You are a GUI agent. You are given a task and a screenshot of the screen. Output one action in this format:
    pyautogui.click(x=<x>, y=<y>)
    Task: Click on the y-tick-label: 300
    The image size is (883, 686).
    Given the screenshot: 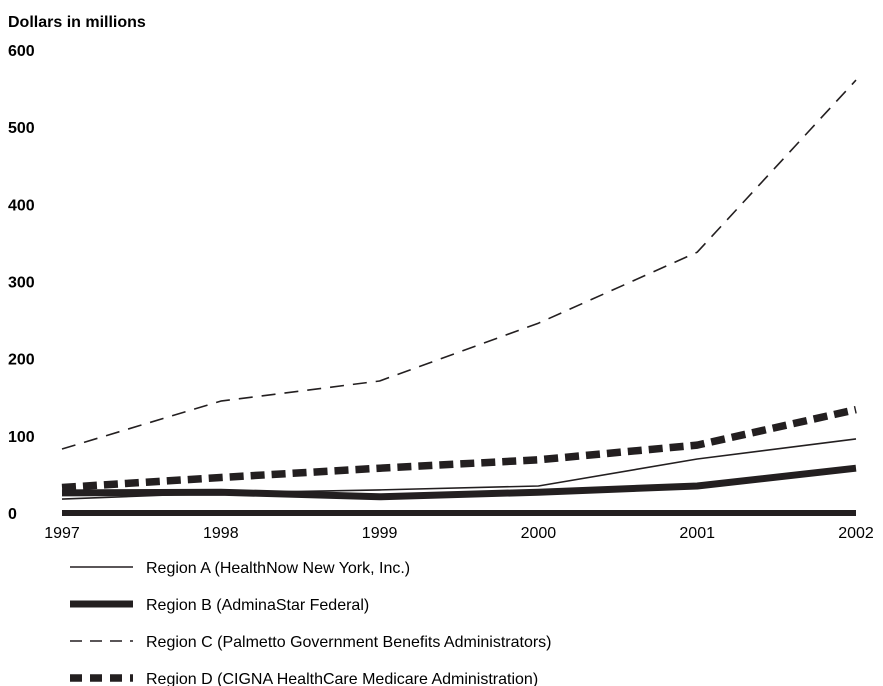 What is the action you would take?
    pyautogui.click(x=21, y=283)
    